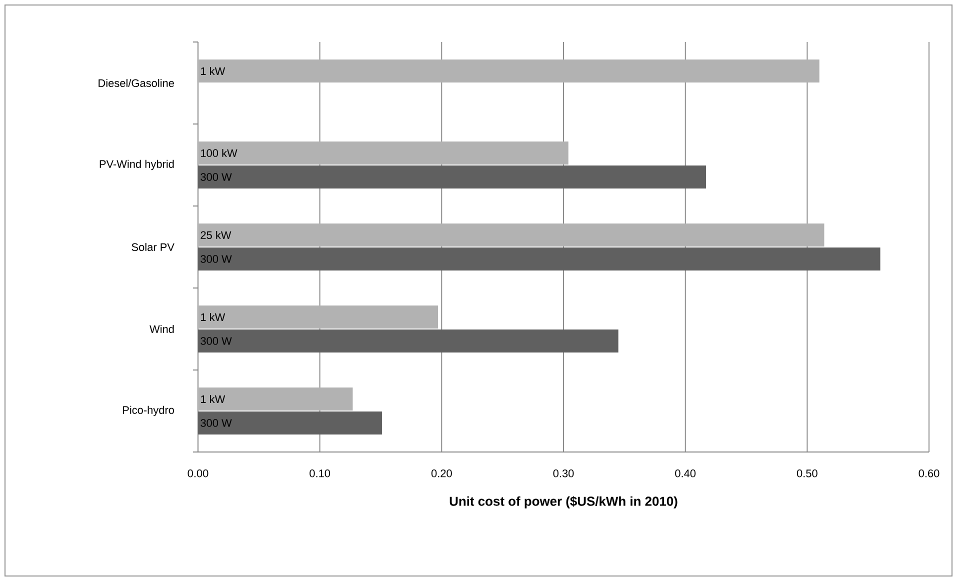 This screenshot has height=581, width=957. Describe the element at coordinates (929, 474) in the screenshot. I see `x-tick-label: 0.60` at that location.